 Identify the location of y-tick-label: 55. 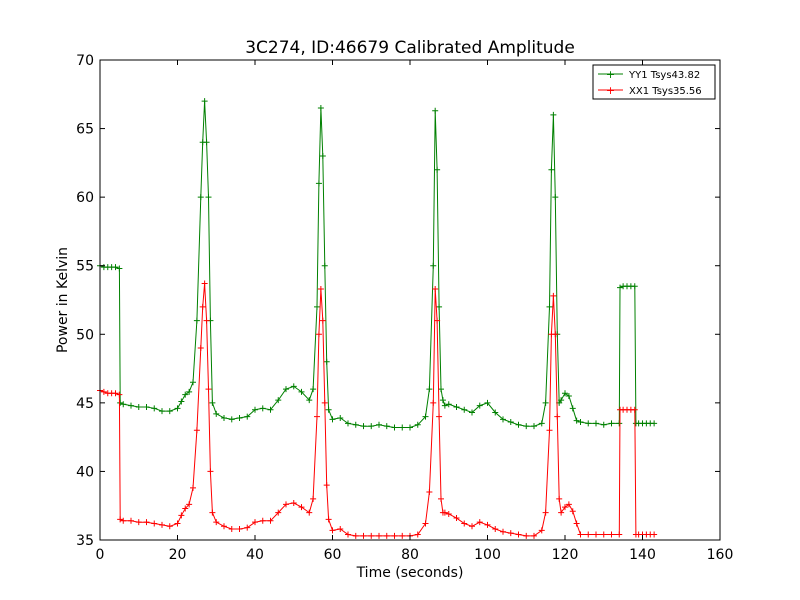
(85, 267).